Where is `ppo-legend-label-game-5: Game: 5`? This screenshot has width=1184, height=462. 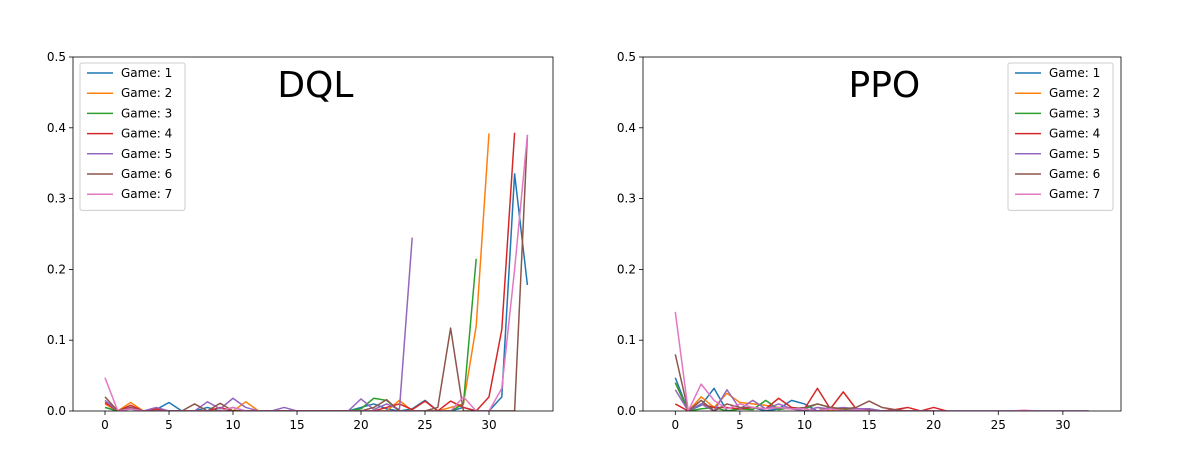
ppo-legend-label-game-5: Game: 5 is located at coordinates (1074, 154).